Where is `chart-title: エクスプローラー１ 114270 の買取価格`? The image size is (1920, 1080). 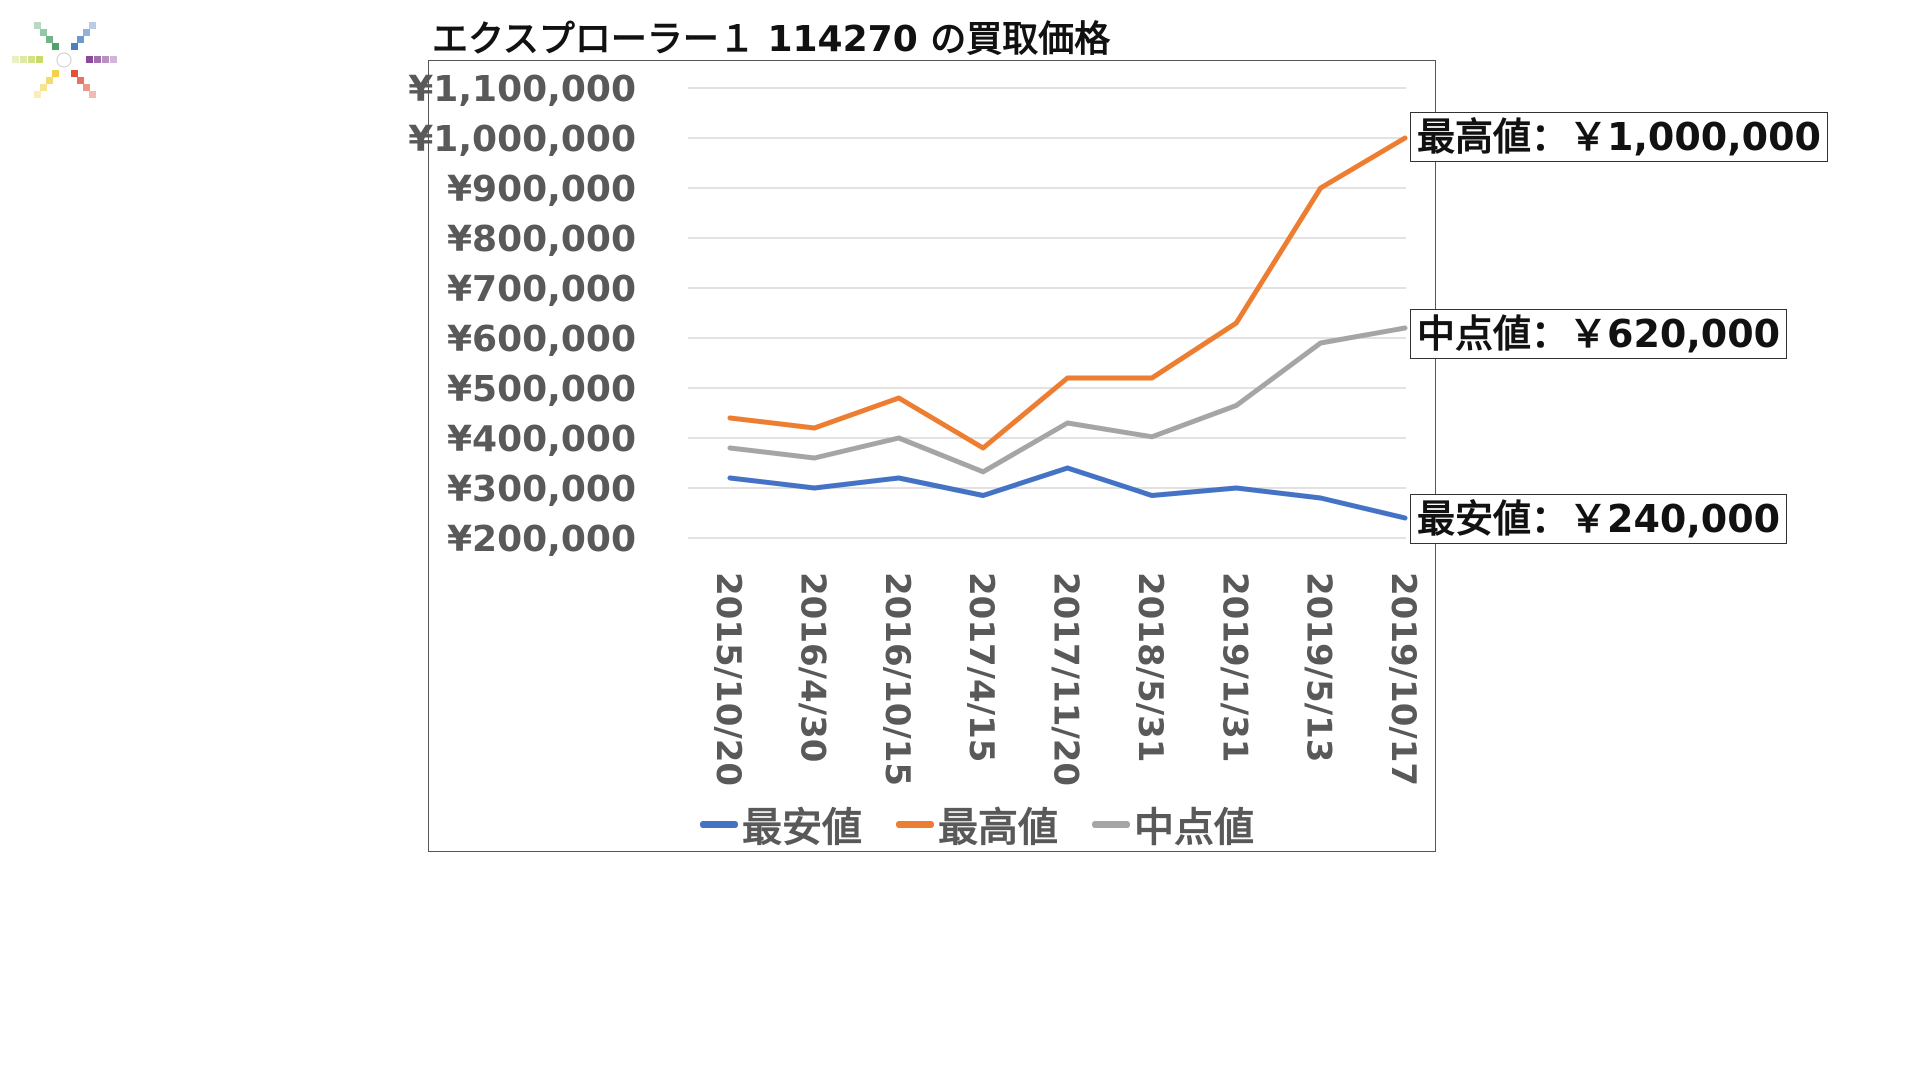
chart-title: エクスプローラー１ 114270 の買取価格 is located at coordinates (771, 39).